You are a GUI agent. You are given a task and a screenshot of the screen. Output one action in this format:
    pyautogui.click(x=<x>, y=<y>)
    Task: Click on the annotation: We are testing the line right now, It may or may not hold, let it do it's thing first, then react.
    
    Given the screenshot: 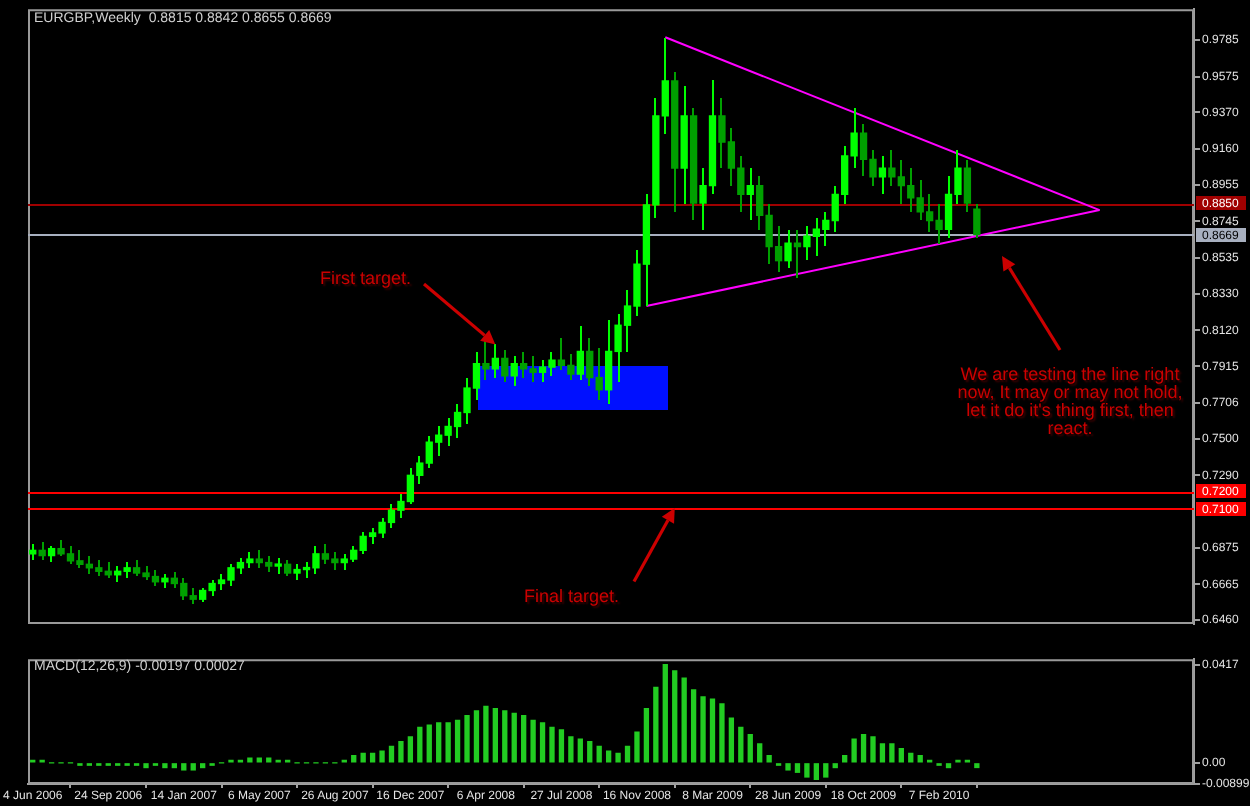 What is the action you would take?
    pyautogui.click(x=1070, y=401)
    